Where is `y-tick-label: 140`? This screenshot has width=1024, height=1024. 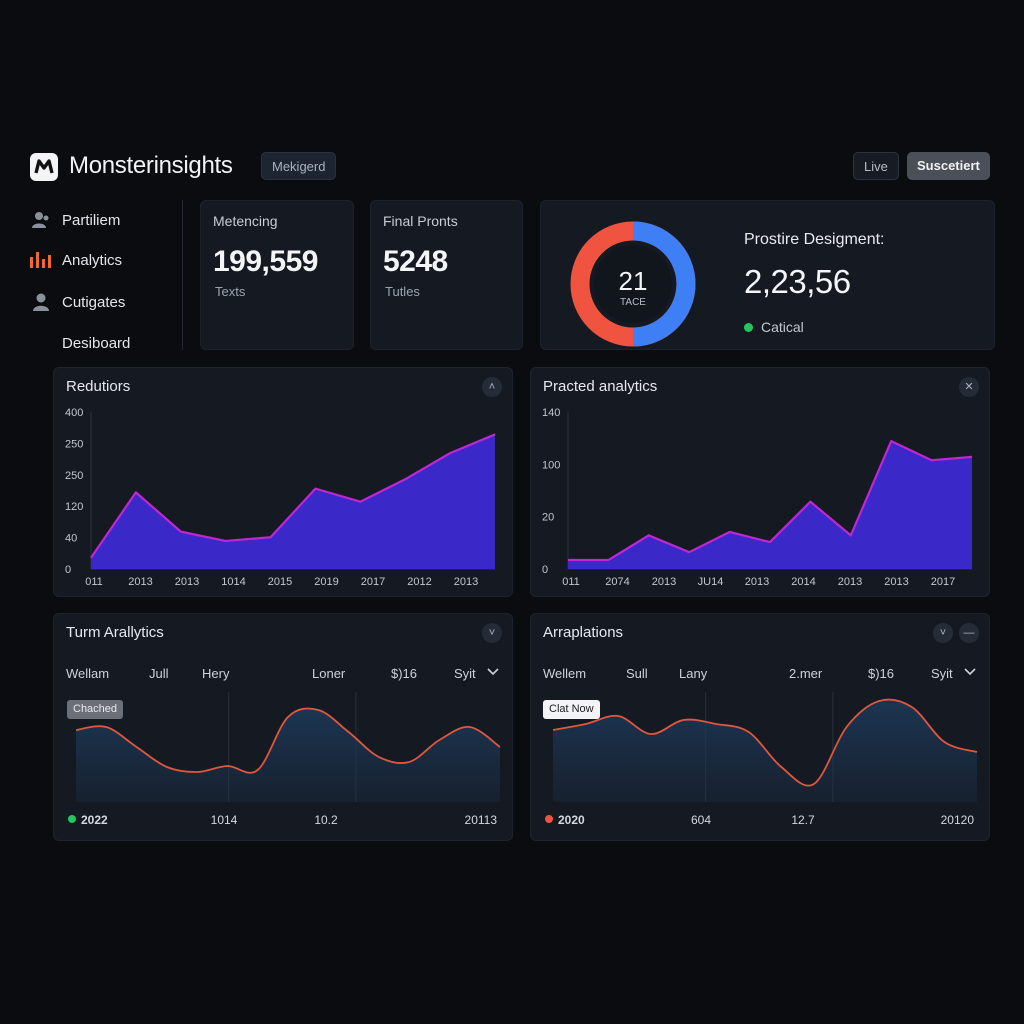 y-tick-label: 140 is located at coordinates (551, 413).